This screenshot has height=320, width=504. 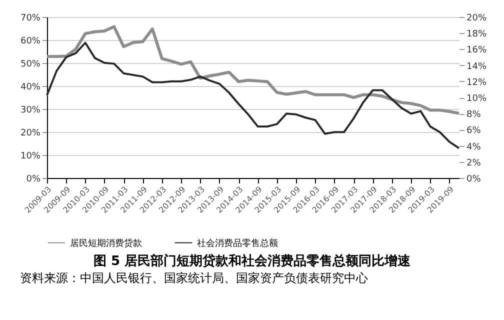 I want to click on y2-tick-label: 18%, so click(x=476, y=35).